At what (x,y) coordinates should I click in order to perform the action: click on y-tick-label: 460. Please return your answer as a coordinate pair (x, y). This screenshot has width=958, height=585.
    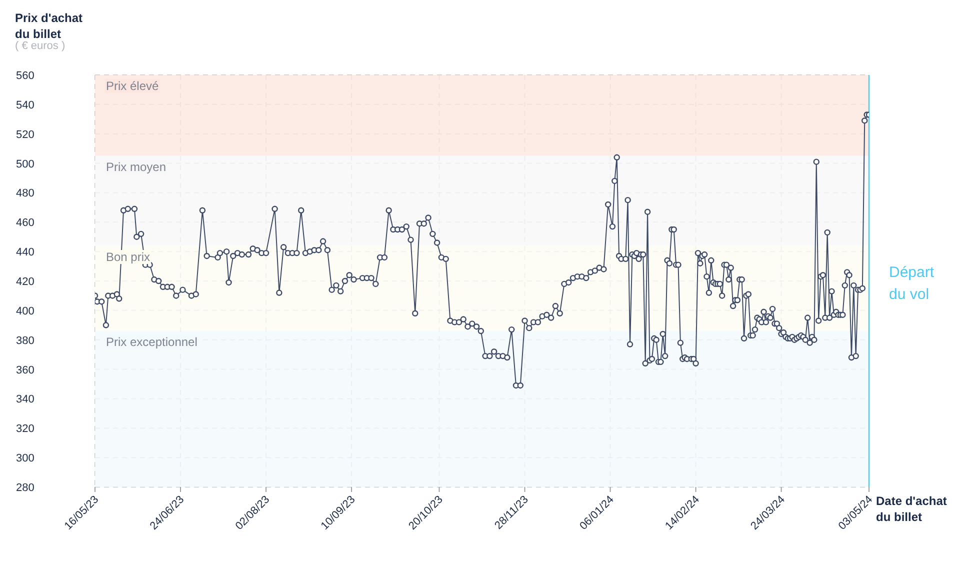
    Looking at the image, I should click on (25, 223).